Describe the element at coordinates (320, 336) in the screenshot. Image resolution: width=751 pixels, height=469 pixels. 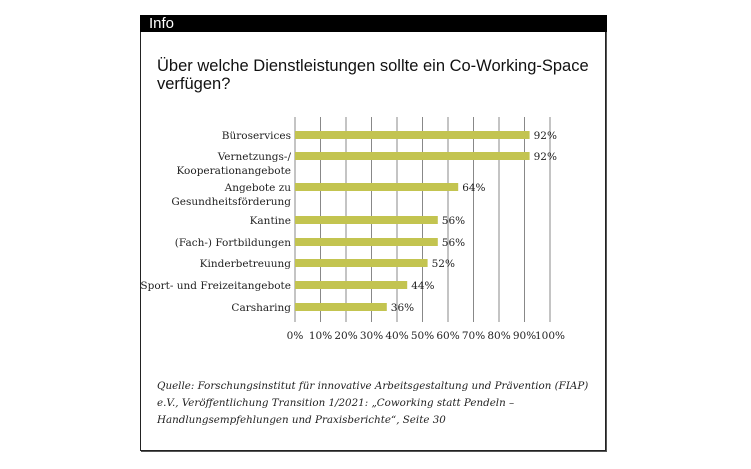
I see `x-tick-label: 10%` at that location.